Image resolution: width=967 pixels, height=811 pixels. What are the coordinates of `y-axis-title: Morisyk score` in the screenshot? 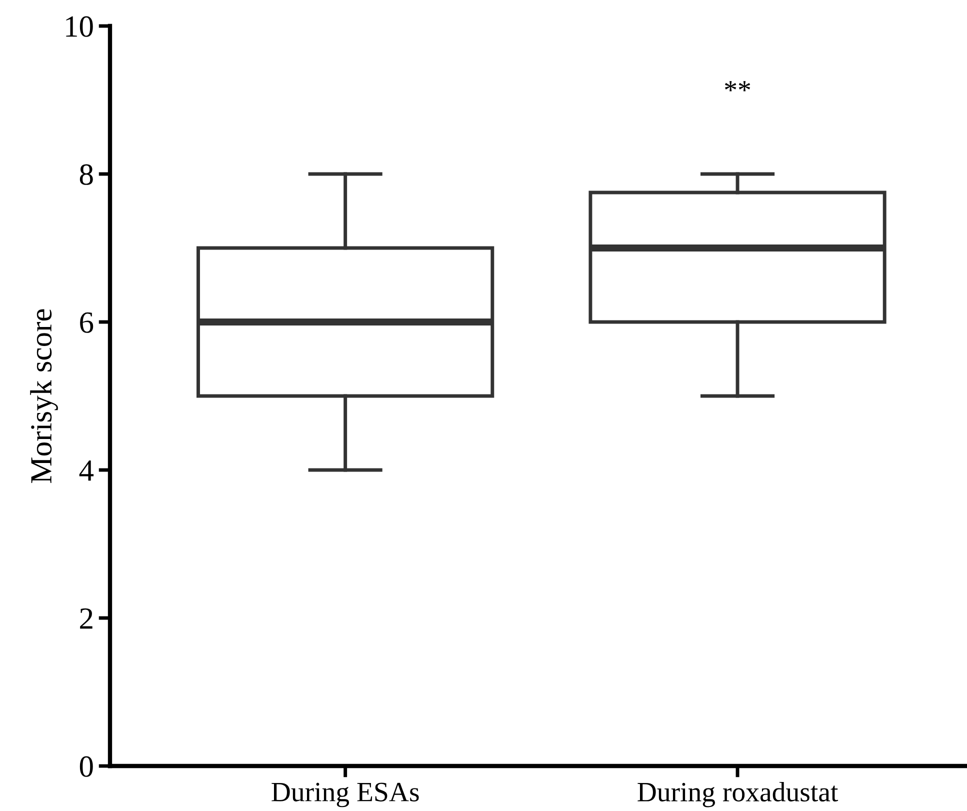 It's located at (44, 396).